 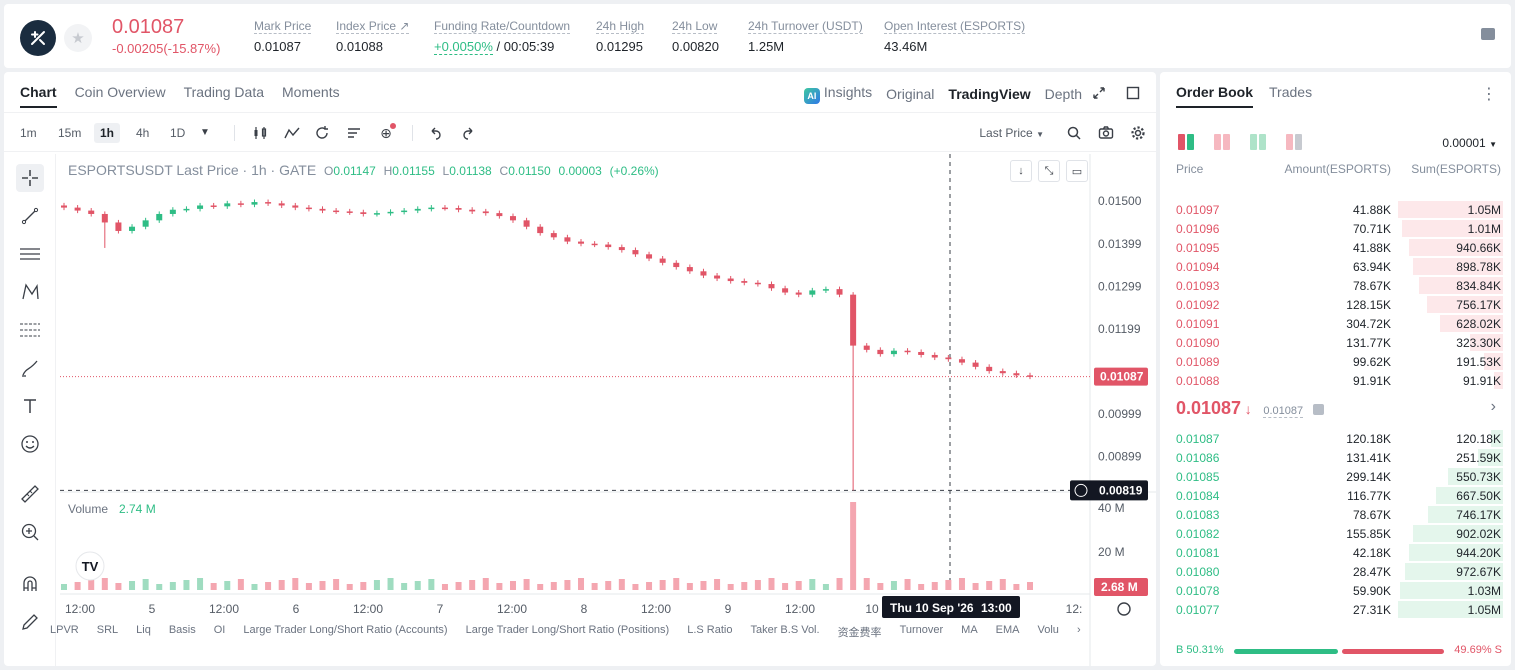 I want to click on precision-select: 0.00001 ▼, so click(x=1469, y=143).